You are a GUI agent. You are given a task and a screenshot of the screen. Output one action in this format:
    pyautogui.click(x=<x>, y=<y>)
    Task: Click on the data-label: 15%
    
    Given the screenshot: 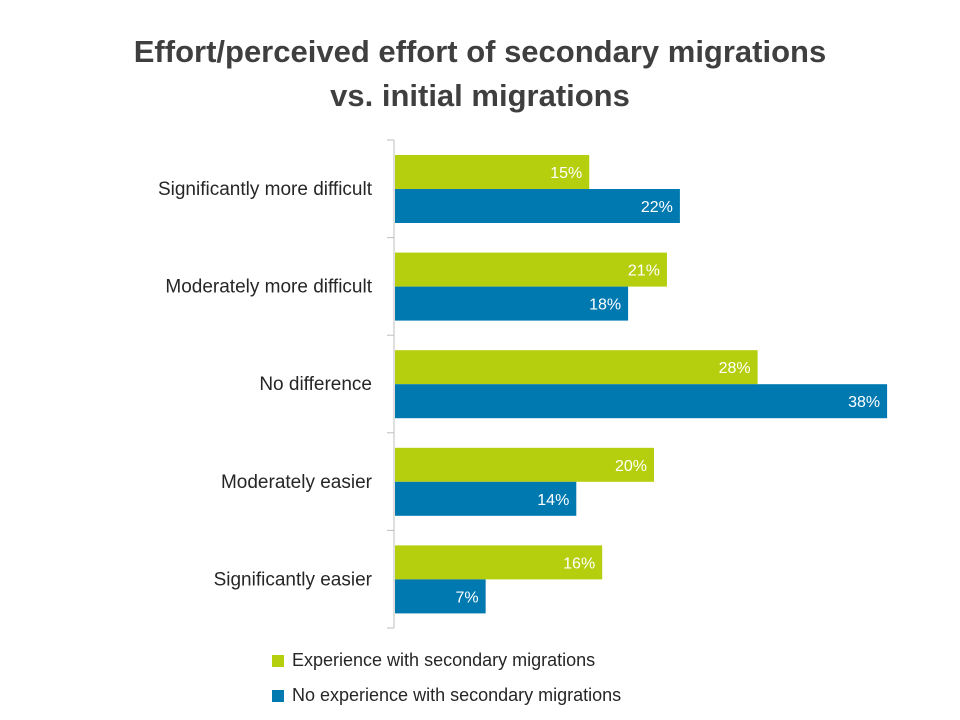 What is the action you would take?
    pyautogui.click(x=566, y=173)
    